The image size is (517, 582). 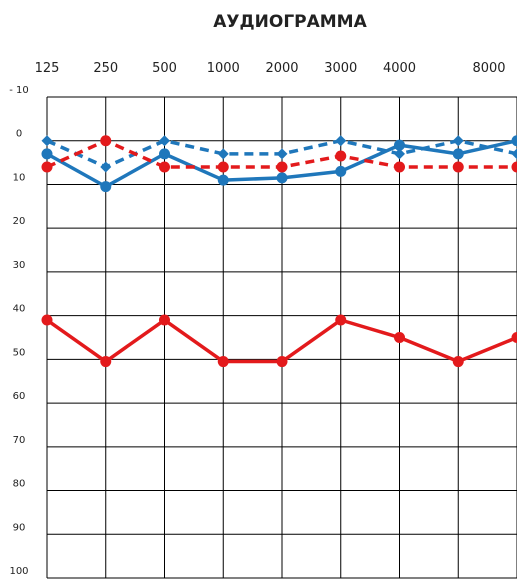 I want to click on x-tick-label: 2000, so click(x=281, y=68).